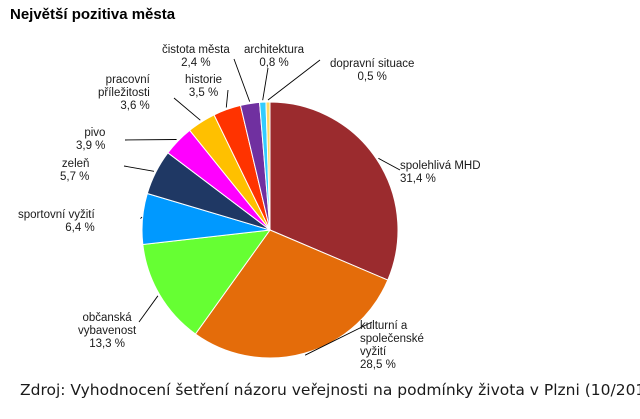 The image size is (640, 419). I want to click on slice-value: 13,3 %, so click(107, 344).